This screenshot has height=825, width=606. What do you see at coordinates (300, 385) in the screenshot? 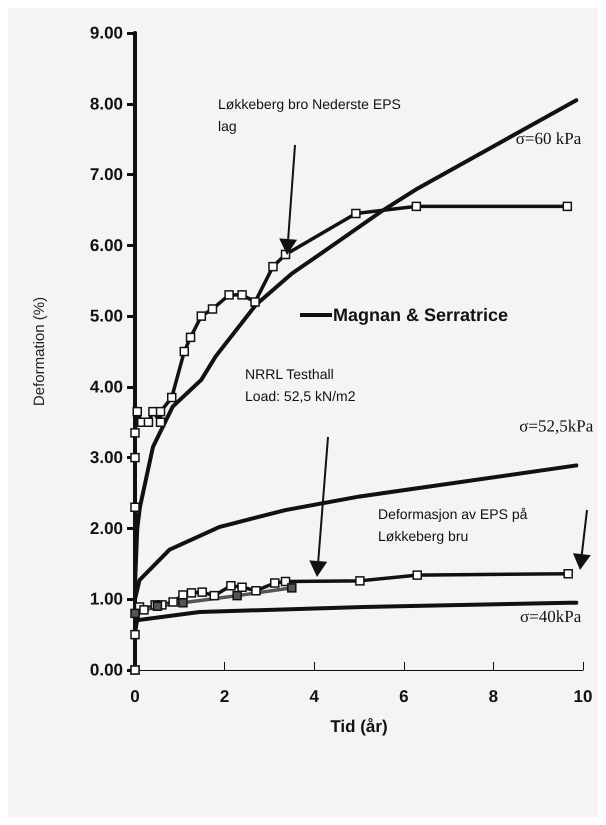
I see `annotation: NRRL Testhall Load: 52,5 kN/m2` at bounding box center [300, 385].